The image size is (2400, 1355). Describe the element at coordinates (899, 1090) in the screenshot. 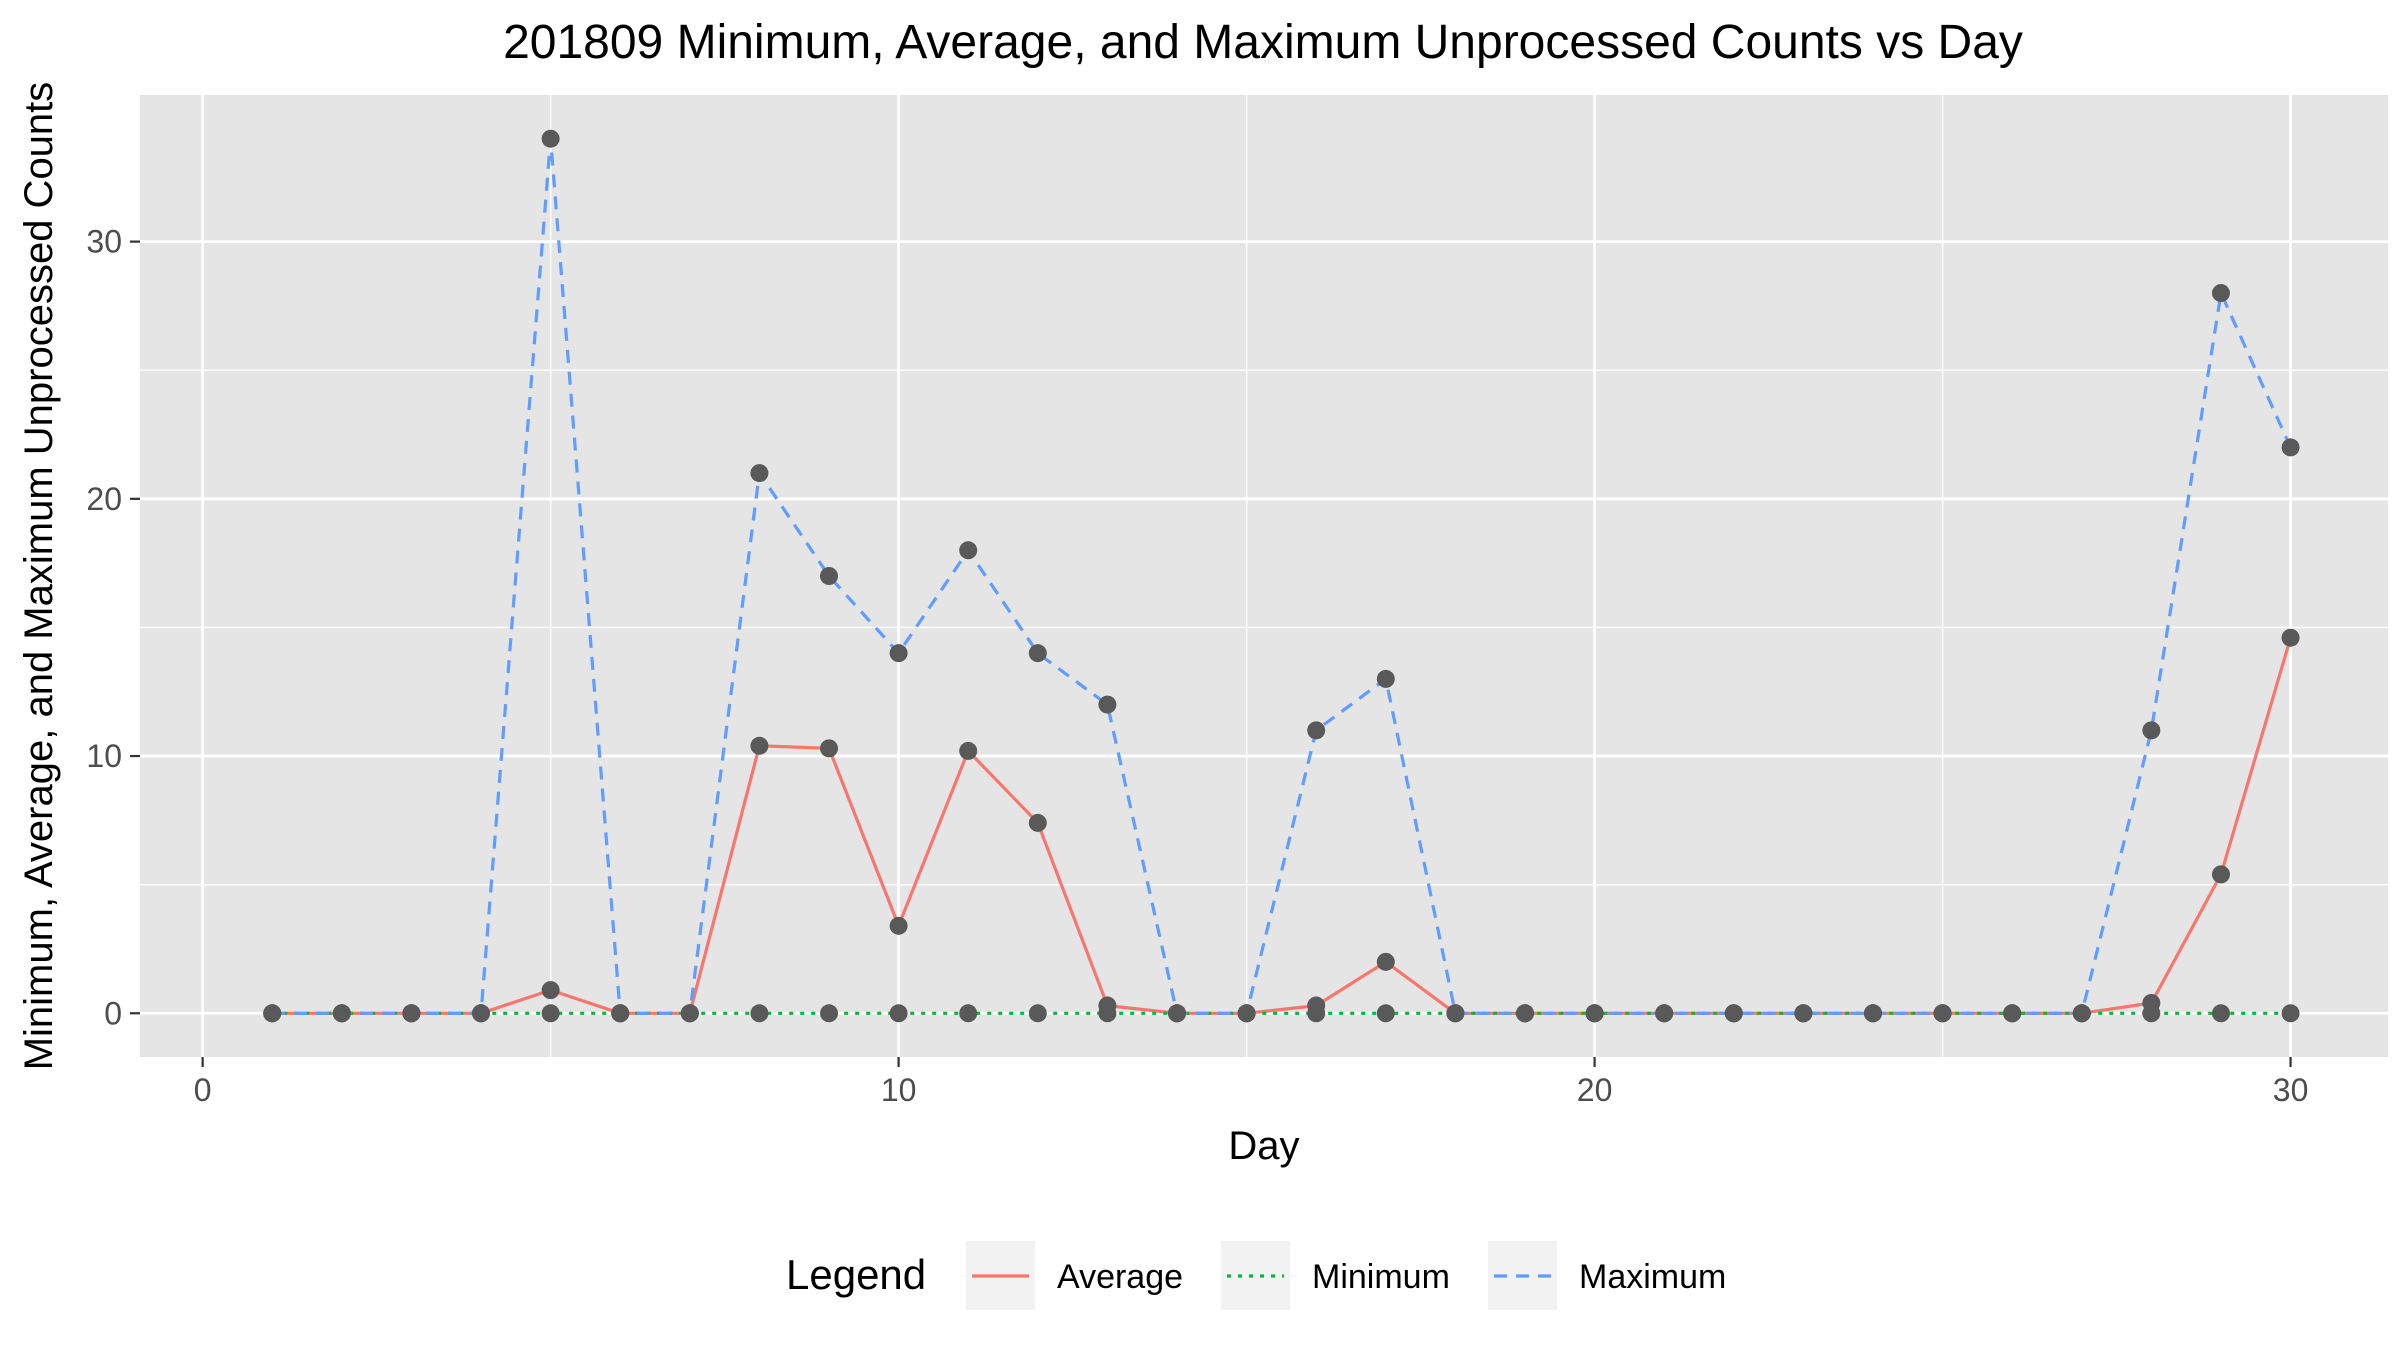

I see `x-tick-label: 10` at that location.